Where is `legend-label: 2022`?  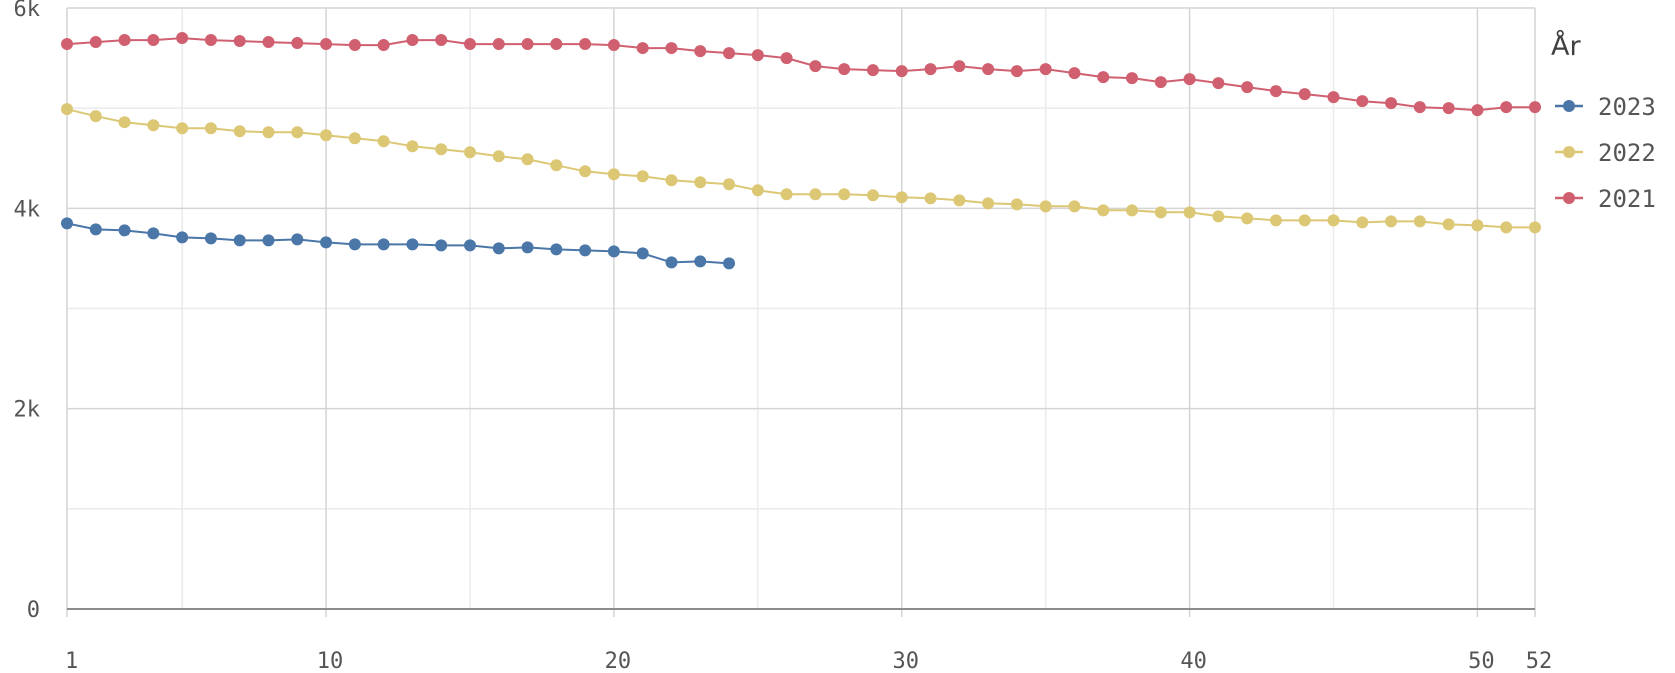 legend-label: 2022 is located at coordinates (1627, 153).